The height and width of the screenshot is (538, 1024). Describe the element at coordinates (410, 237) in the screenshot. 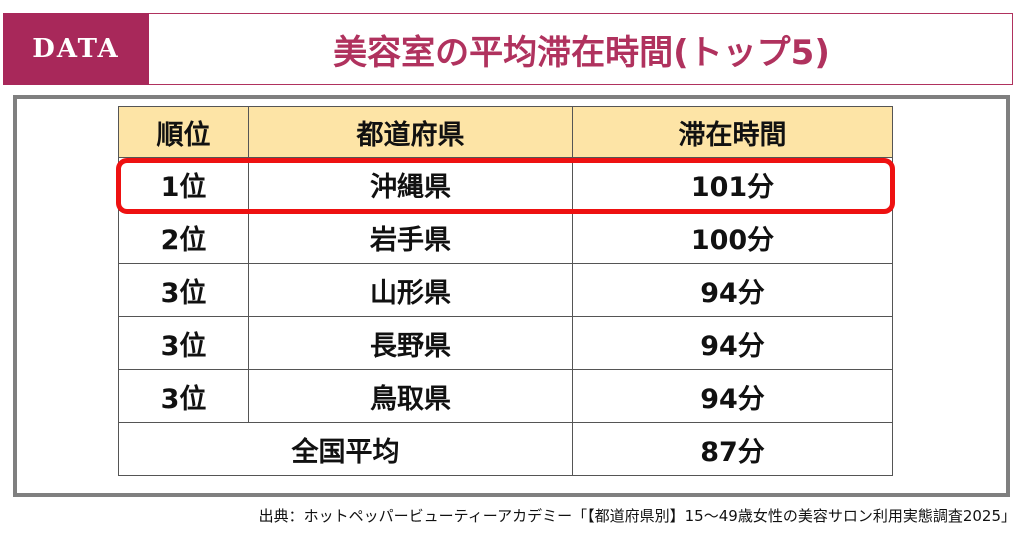

I see `prefecture-cell: 岩手県` at that location.